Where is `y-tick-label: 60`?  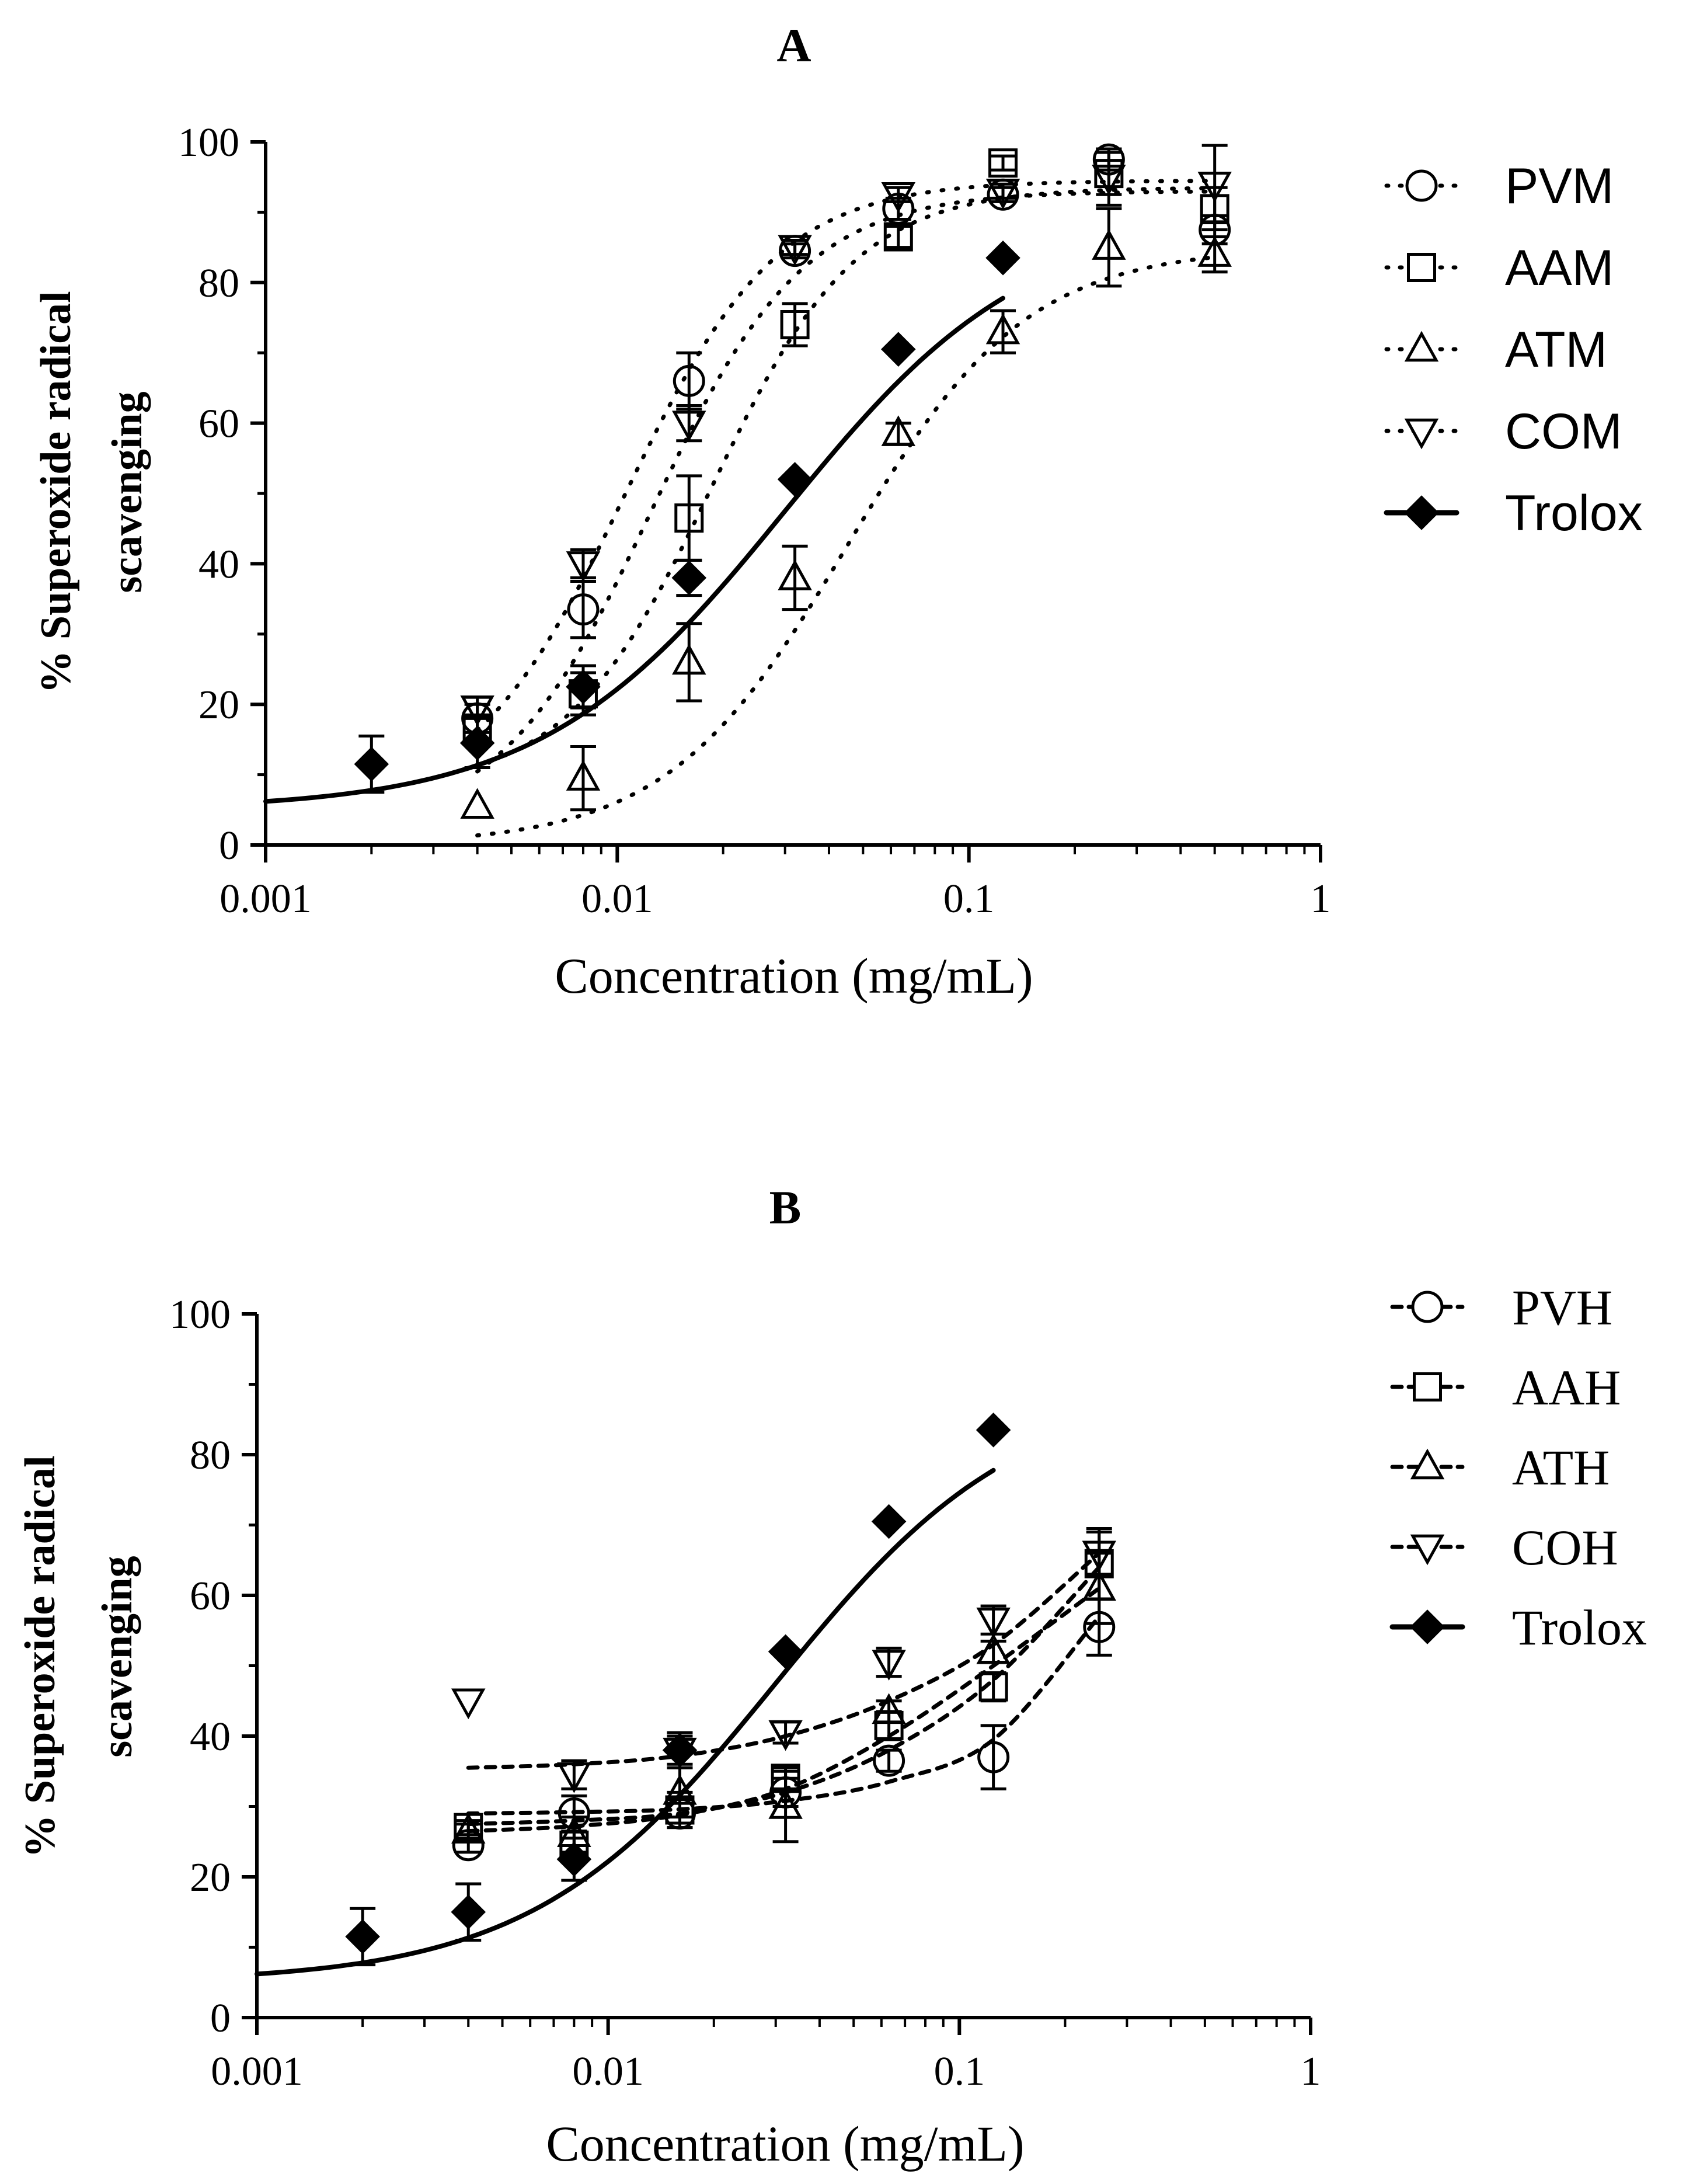
y-tick-label: 60 is located at coordinates (218, 424).